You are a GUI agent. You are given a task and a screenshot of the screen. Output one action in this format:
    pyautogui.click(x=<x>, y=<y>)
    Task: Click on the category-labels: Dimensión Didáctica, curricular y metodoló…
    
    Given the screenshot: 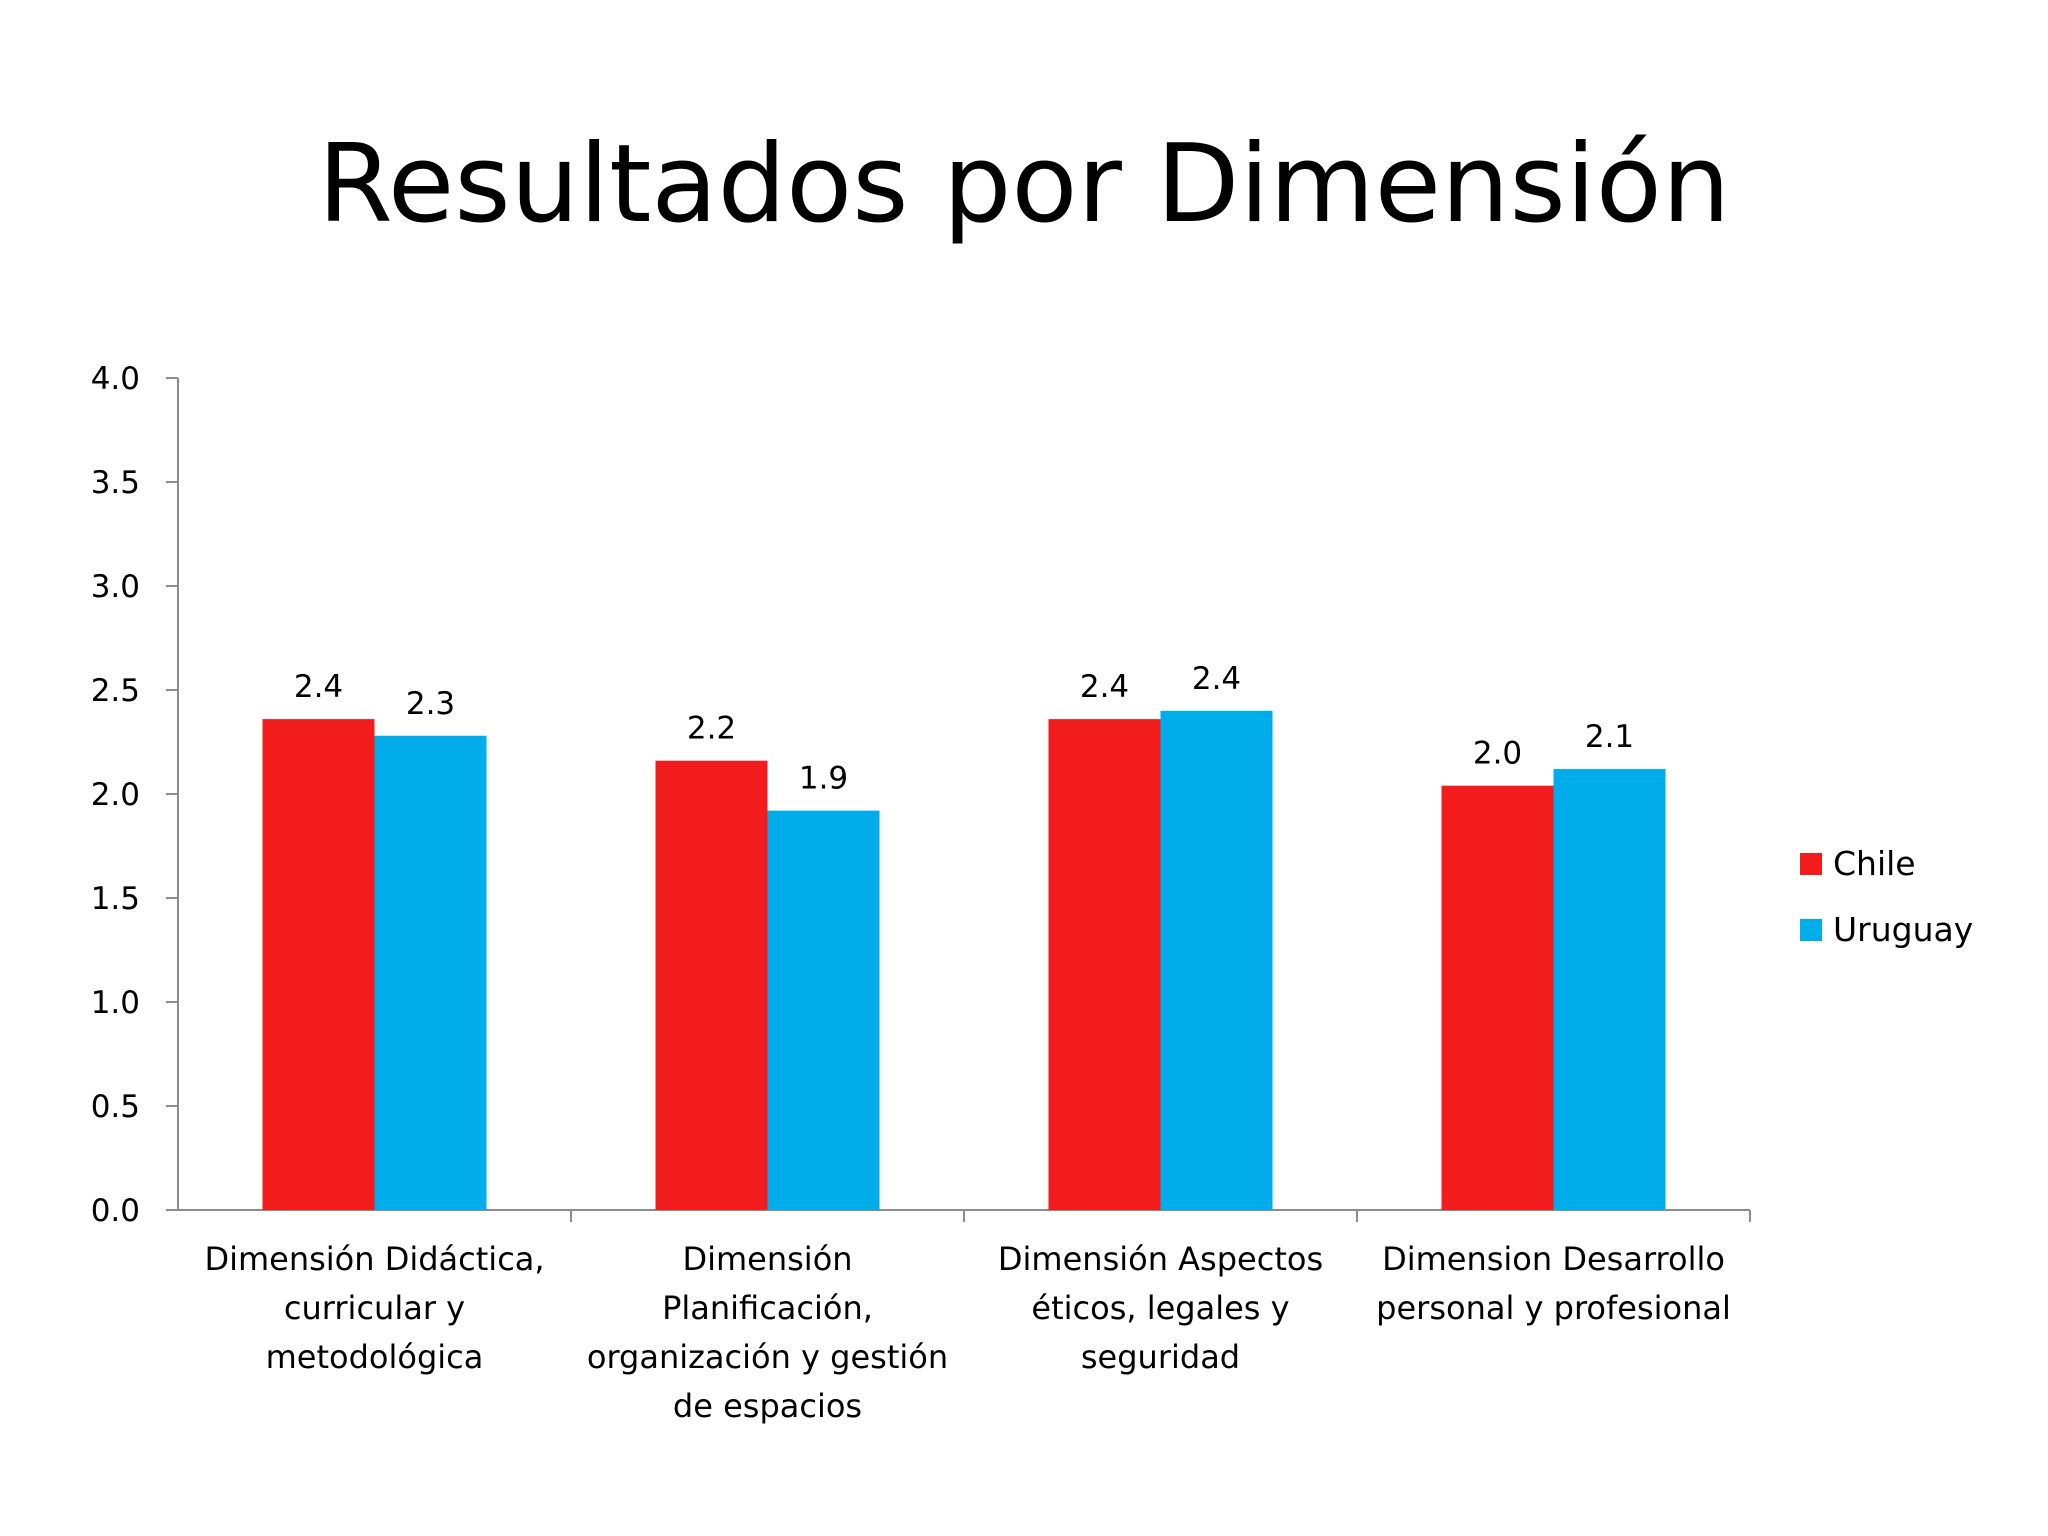 What is the action you would take?
    pyautogui.click(x=967, y=1332)
    